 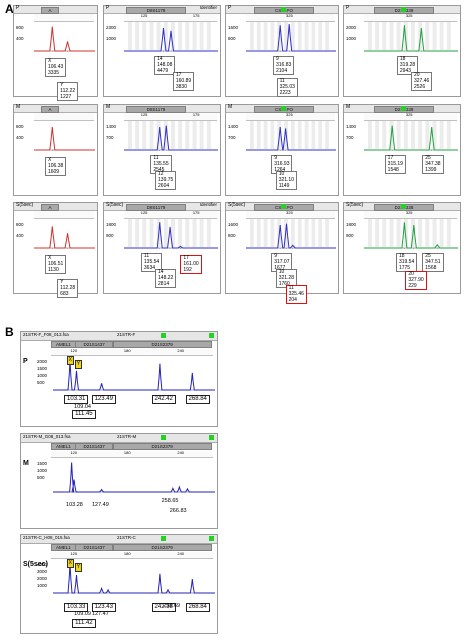 I want to click on allele-label-line: 2604, so click(x=164, y=185).